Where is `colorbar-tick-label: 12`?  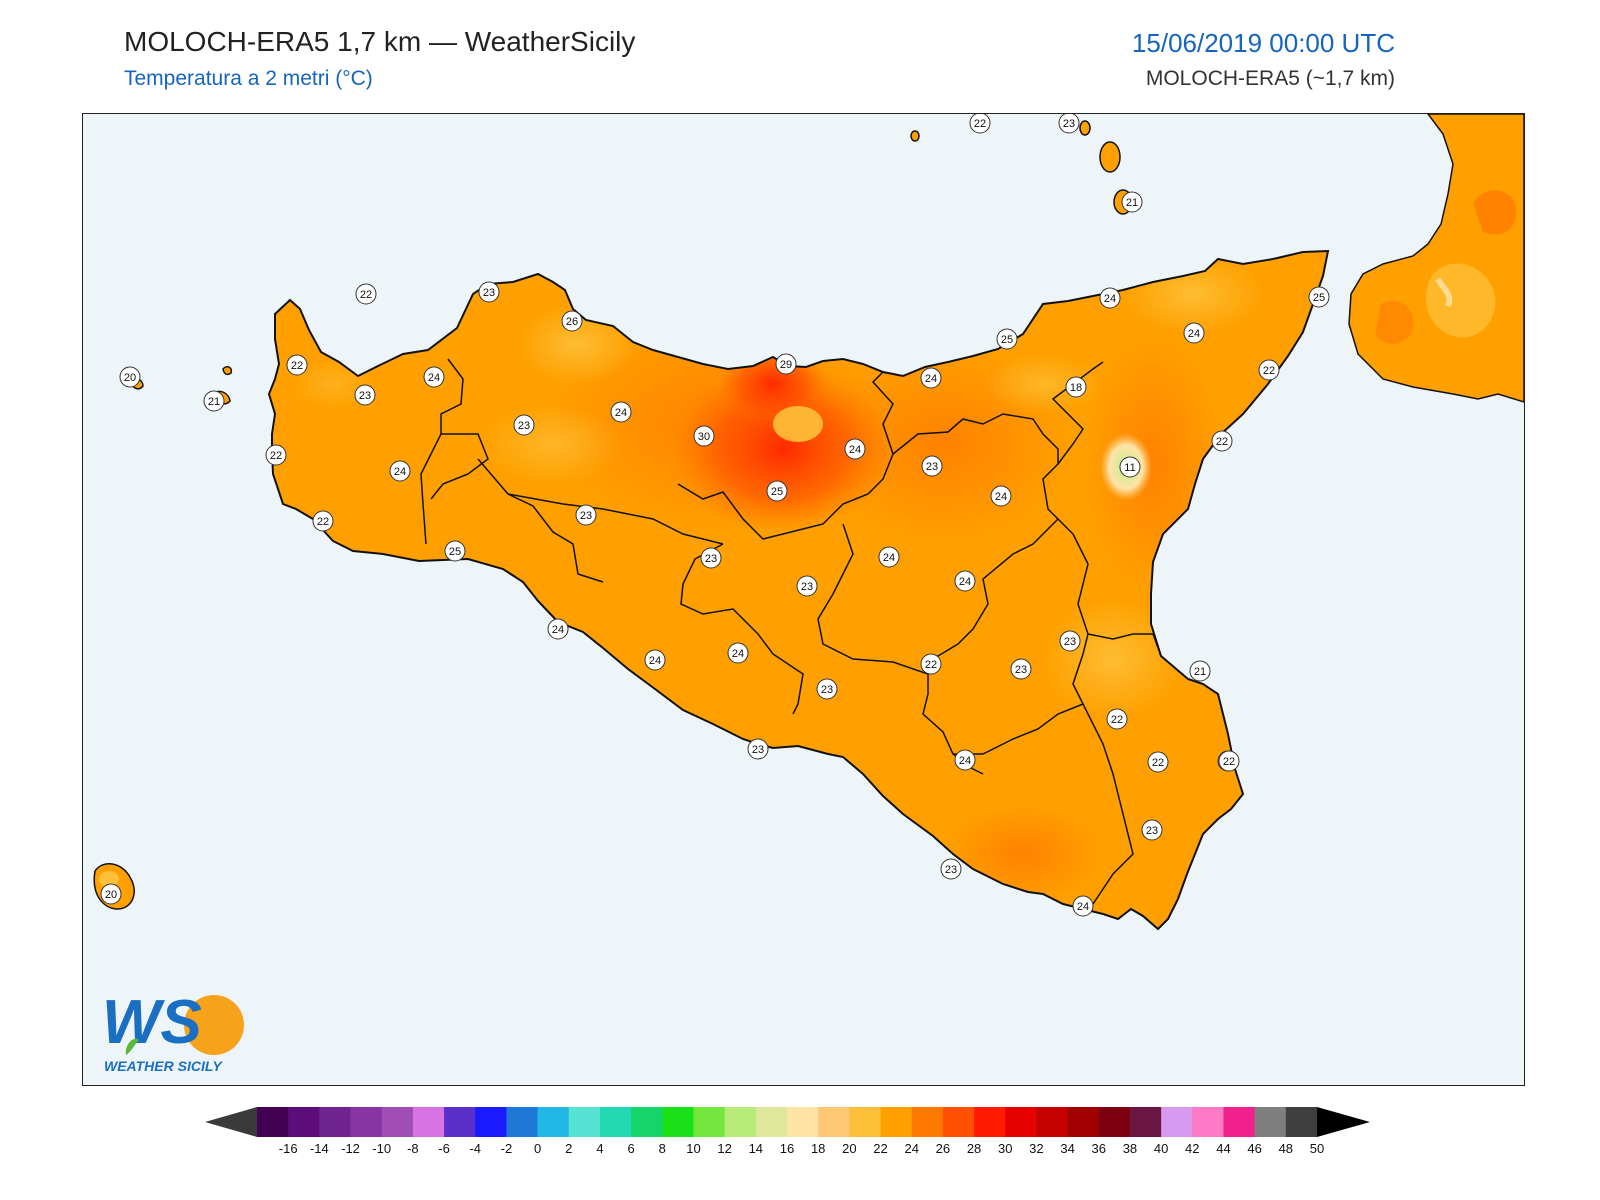 colorbar-tick-label: 12 is located at coordinates (724, 1148).